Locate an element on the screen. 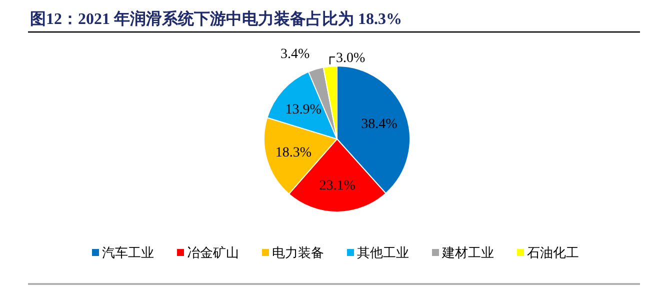 The image size is (666, 304). data-label: 23.1% is located at coordinates (337, 186).